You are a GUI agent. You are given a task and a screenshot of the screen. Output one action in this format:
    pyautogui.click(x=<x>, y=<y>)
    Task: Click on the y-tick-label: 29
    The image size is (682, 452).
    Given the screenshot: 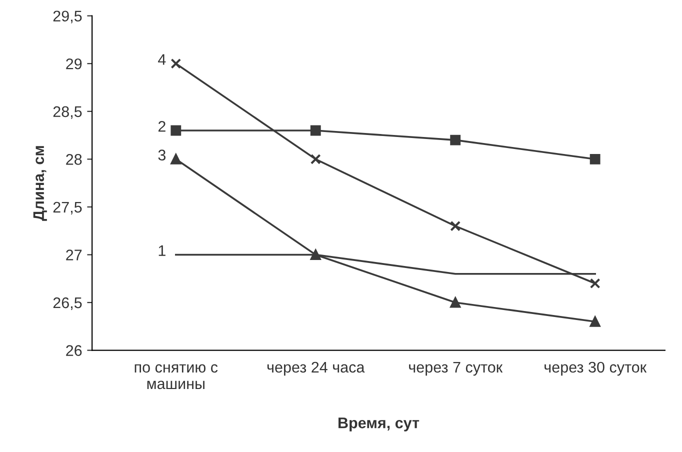 What is the action you would take?
    pyautogui.click(x=74, y=64)
    